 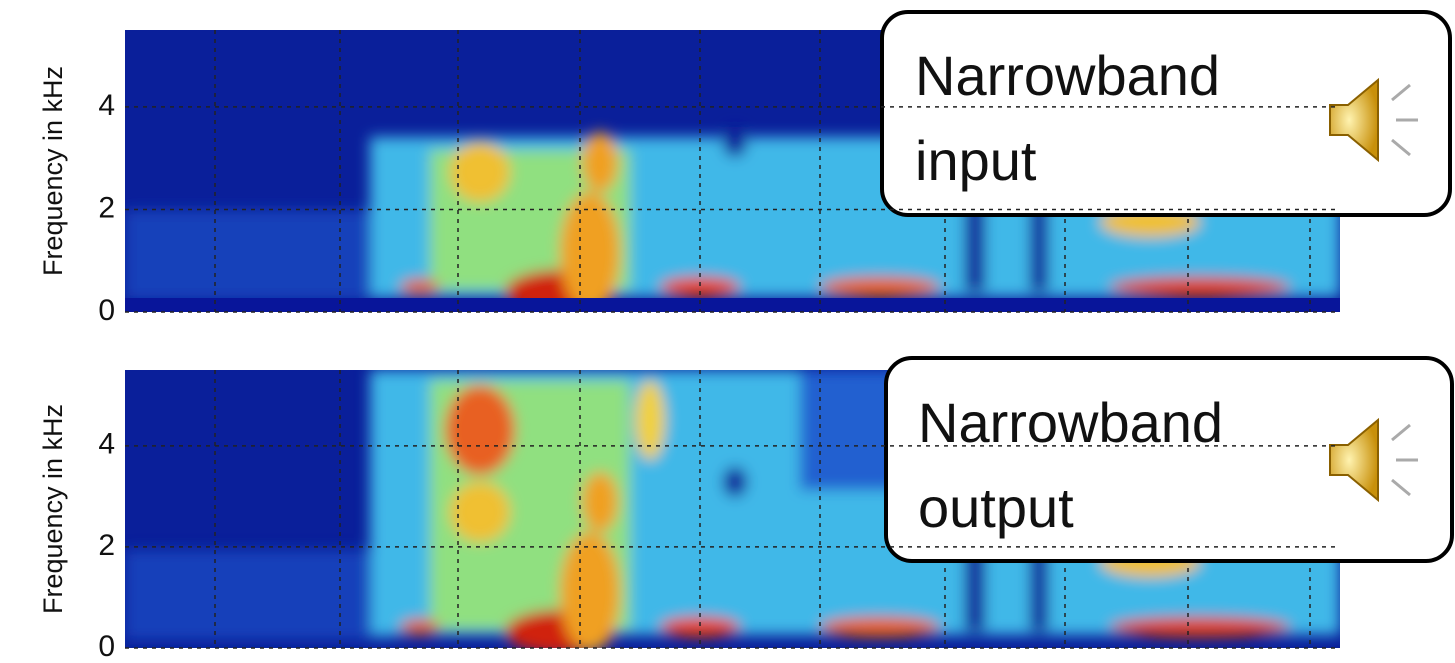 I want to click on callout-text: output, so click(x=996, y=507).